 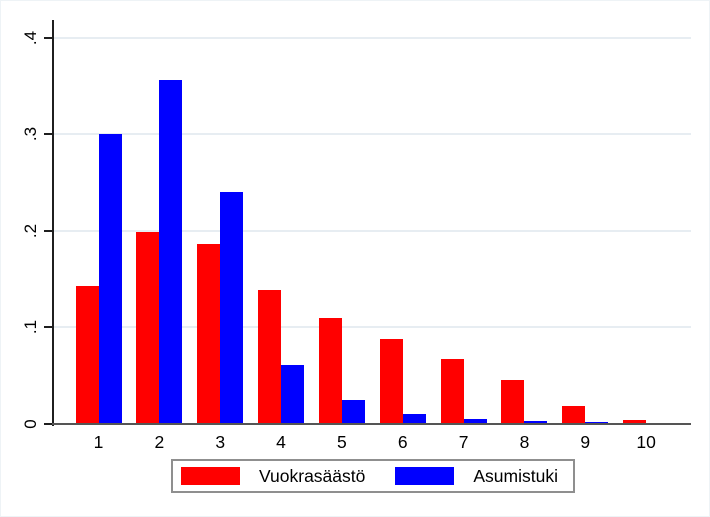 What do you see at coordinates (220, 442) in the screenshot?
I see `x-axis-tick-label: 3` at bounding box center [220, 442].